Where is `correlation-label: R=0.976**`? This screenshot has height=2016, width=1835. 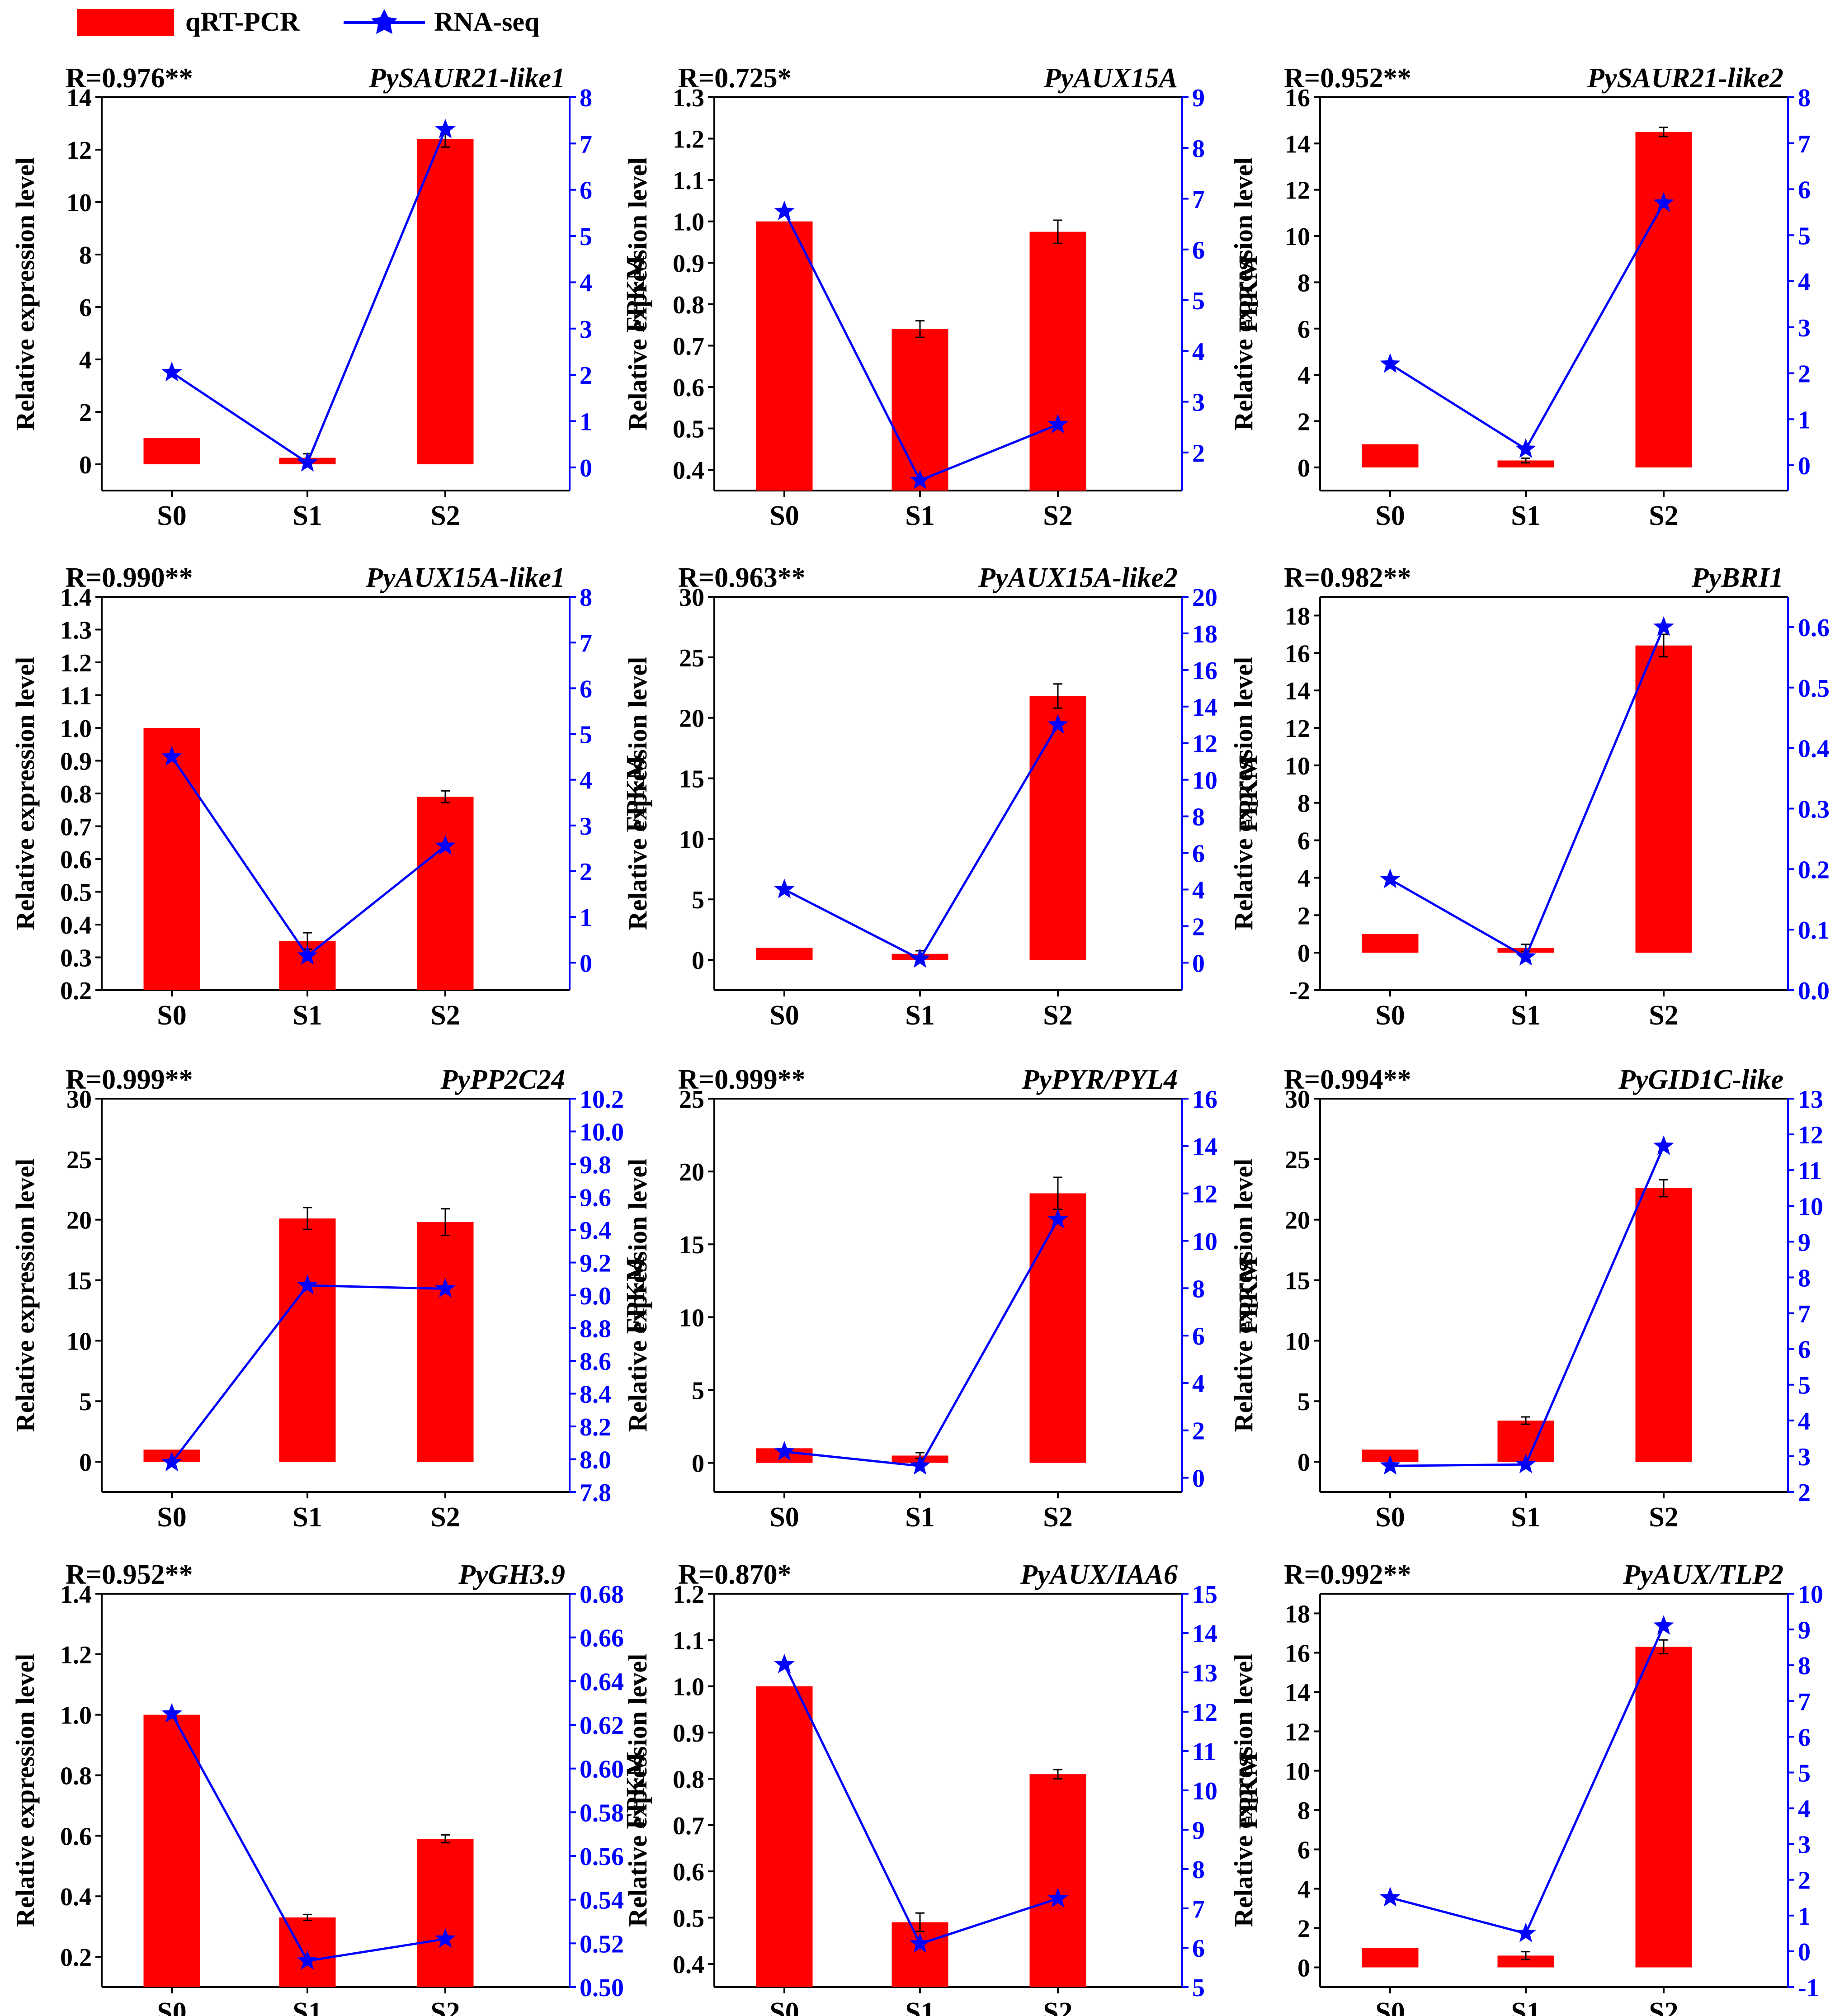 correlation-label: R=0.976** is located at coordinates (129, 78).